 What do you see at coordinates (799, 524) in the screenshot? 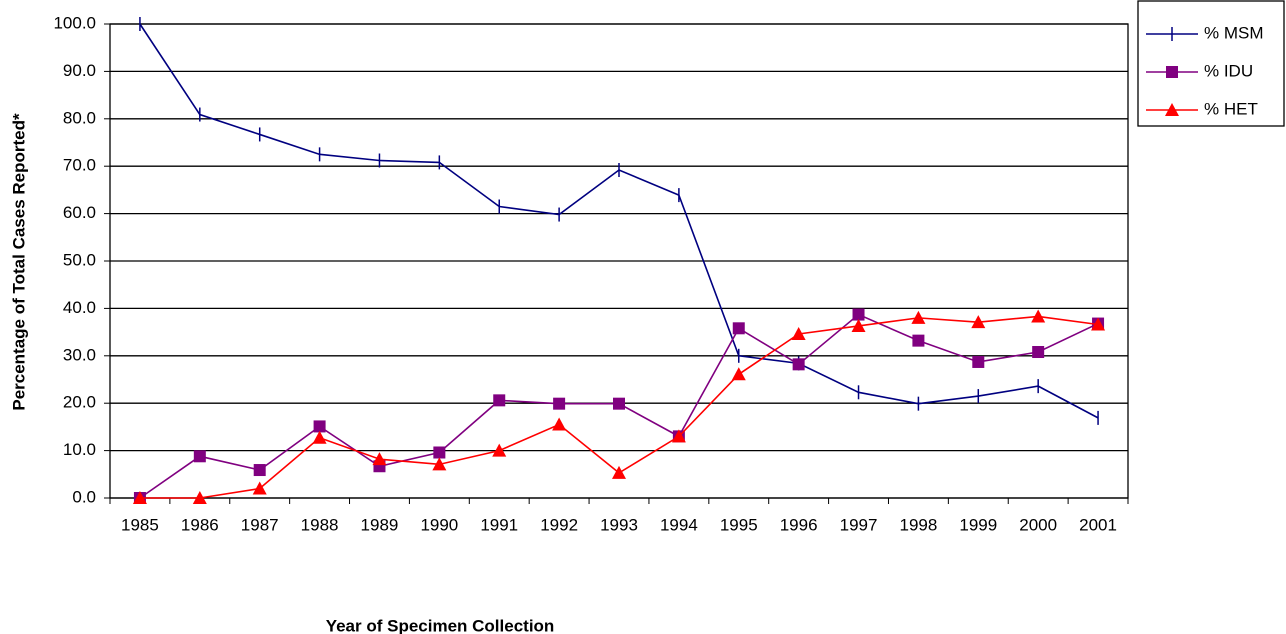
I see `x-tick-label: 1996` at bounding box center [799, 524].